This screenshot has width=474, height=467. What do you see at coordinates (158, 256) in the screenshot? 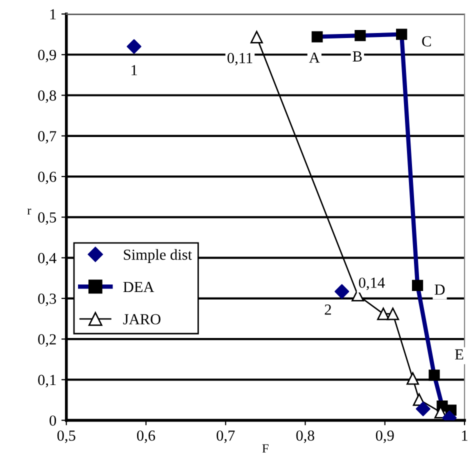
I see `legend-label: Simple dist` at bounding box center [158, 256].